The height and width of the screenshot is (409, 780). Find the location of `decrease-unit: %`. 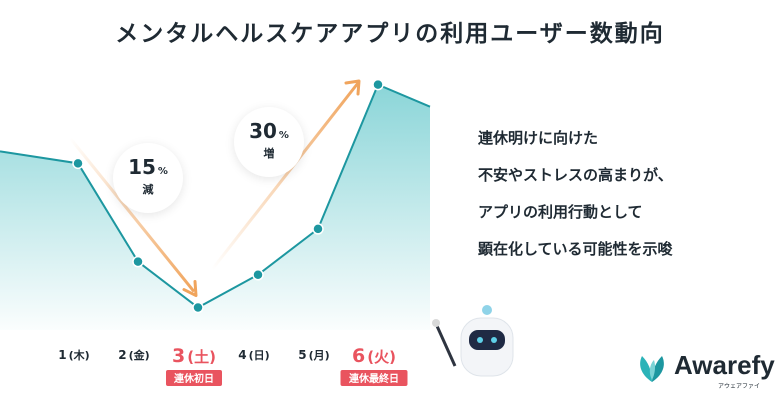

decrease-unit: % is located at coordinates (162, 171).